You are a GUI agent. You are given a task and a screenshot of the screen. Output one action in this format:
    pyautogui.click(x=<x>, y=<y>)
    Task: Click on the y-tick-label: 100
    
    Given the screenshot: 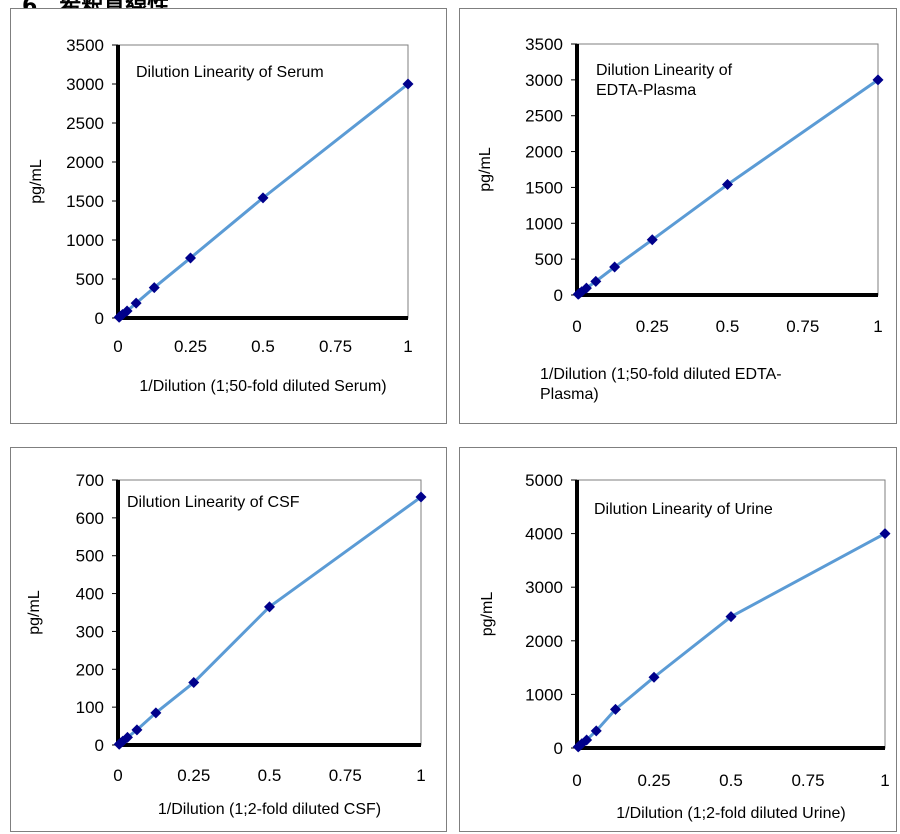 What is the action you would take?
    pyautogui.click(x=90, y=707)
    